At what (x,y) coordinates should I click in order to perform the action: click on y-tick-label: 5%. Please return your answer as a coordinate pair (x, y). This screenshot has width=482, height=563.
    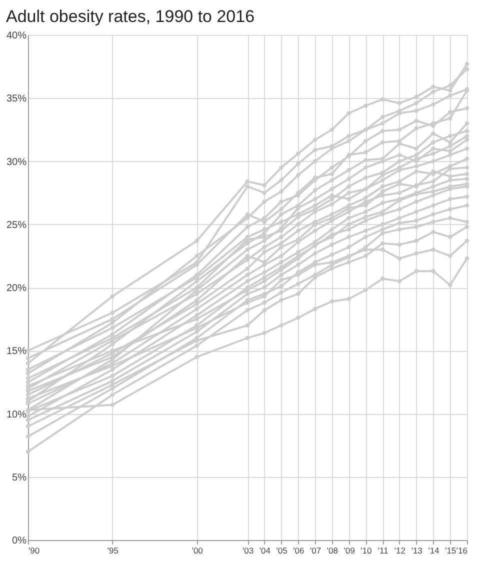
    Looking at the image, I should click on (19, 478).